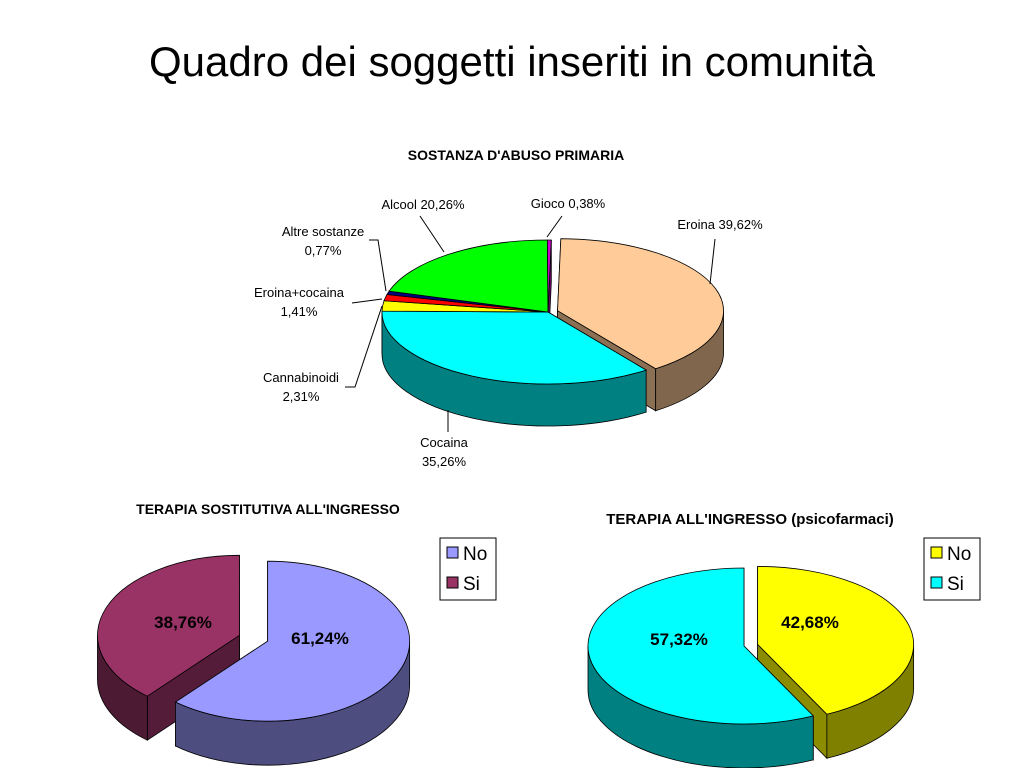 This screenshot has width=1024, height=768. Describe the element at coordinates (364, 346) in the screenshot. I see `leader-line-cannabinoidi` at that location.